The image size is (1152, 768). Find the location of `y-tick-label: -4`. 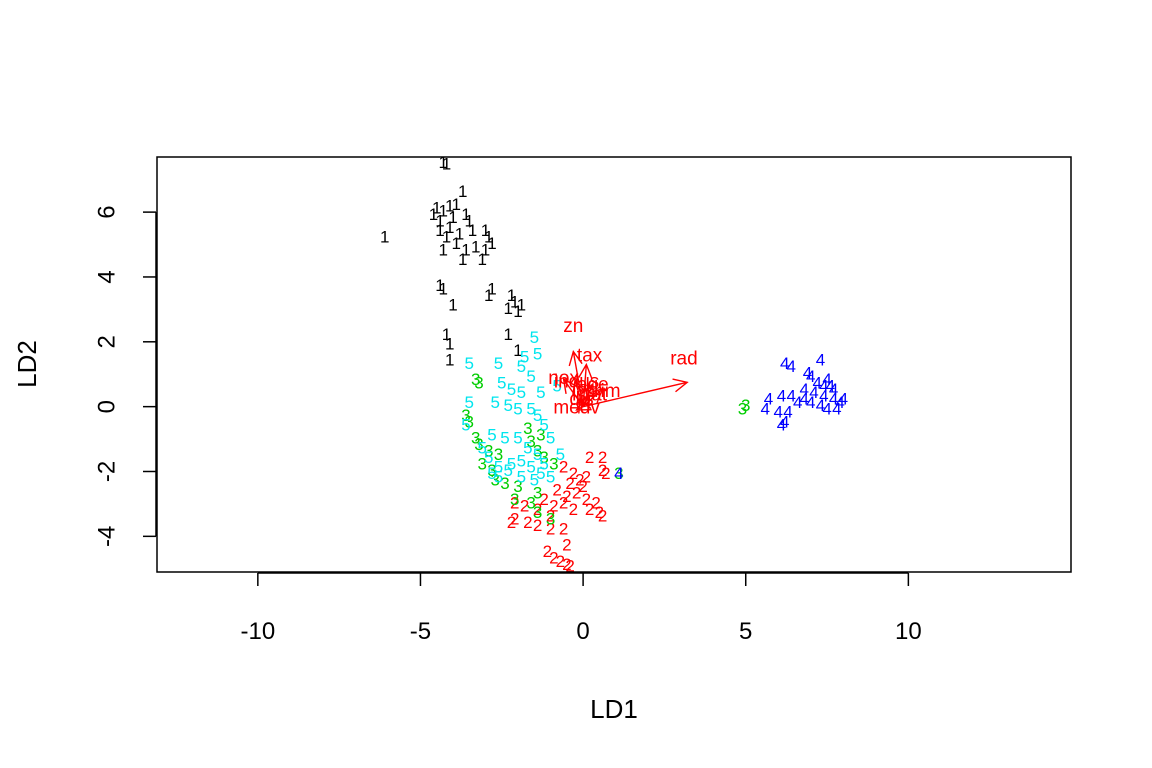

y-tick-label: -4 is located at coordinates (106, 536).